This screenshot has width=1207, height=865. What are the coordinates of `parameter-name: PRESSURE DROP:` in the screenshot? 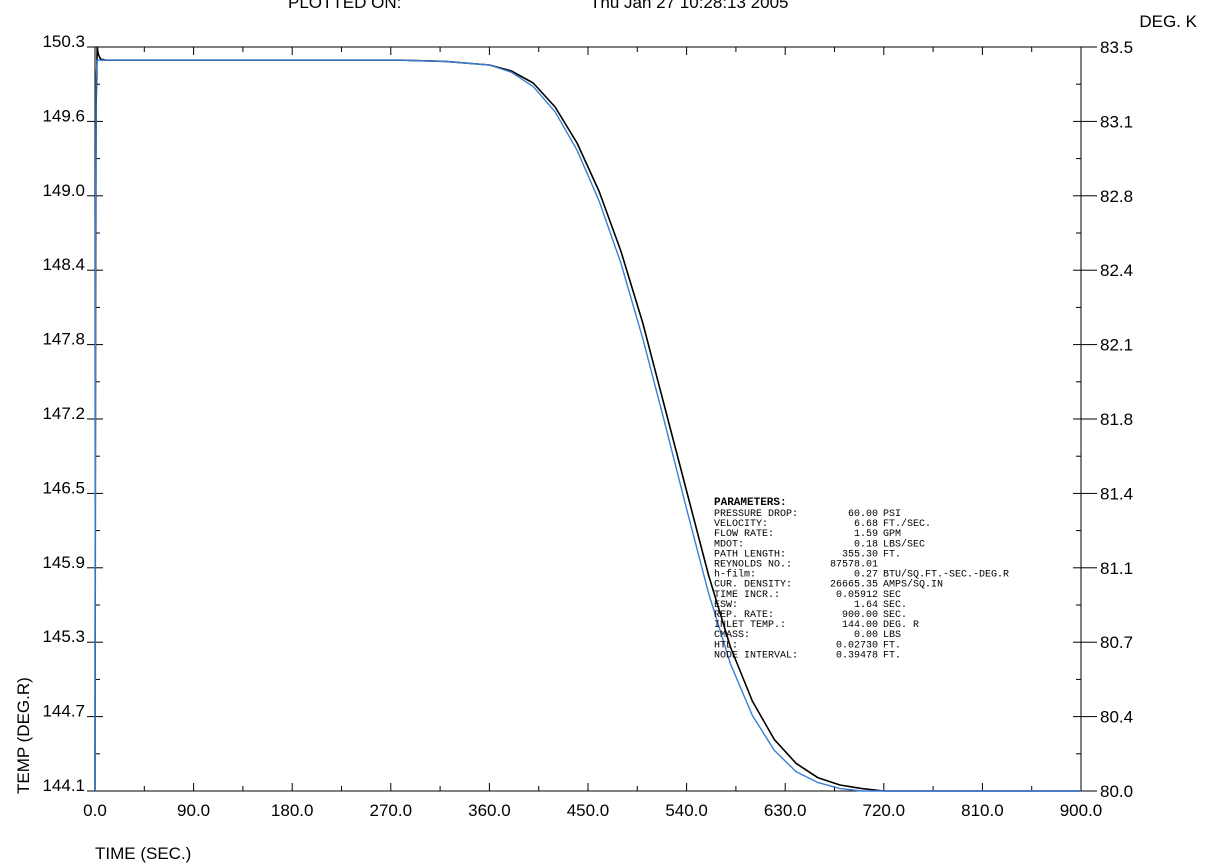 It's located at (756, 514).